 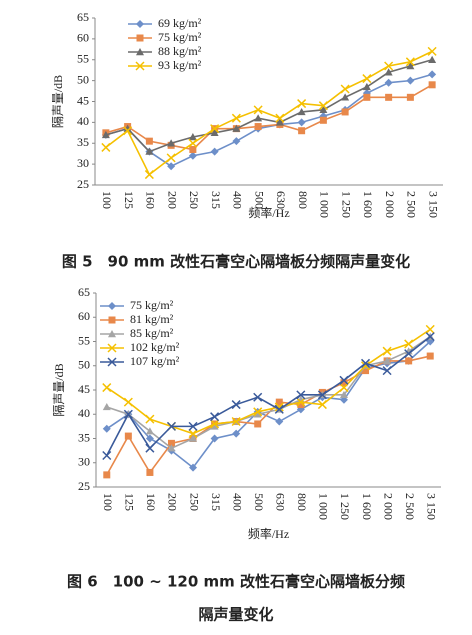 I want to click on legend-label: 85 kg/m², so click(x=152, y=333).